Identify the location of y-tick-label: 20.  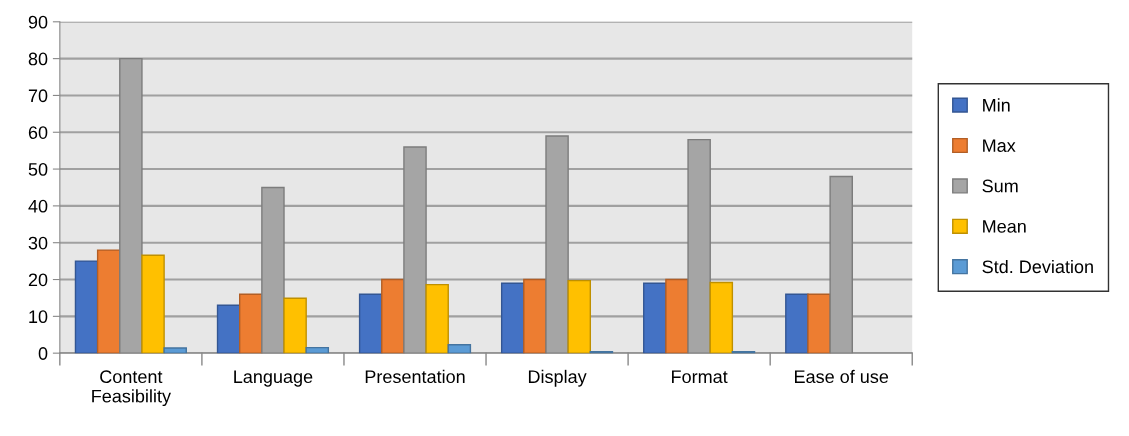
(38, 280).